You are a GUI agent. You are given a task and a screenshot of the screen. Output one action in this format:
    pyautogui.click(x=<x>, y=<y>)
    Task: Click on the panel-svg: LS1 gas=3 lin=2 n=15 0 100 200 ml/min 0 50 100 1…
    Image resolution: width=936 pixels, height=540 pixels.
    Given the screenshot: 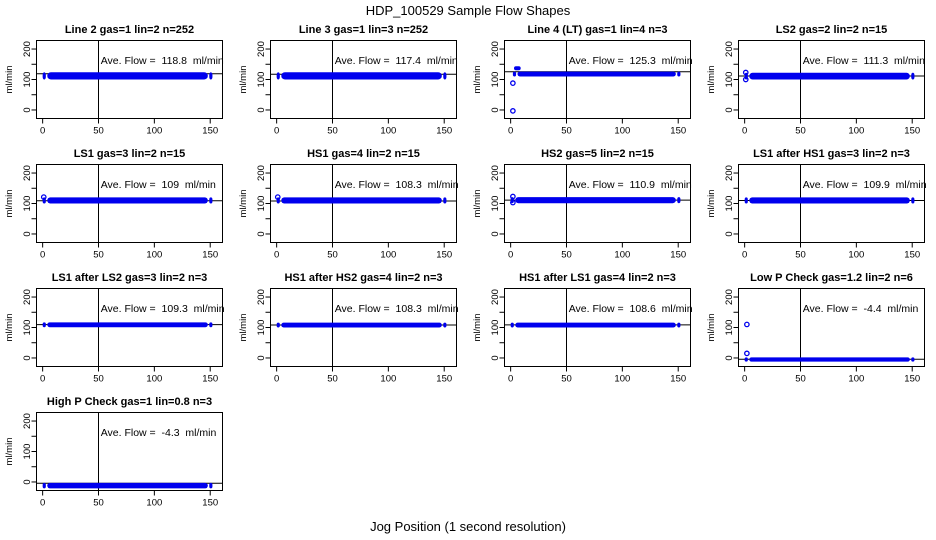 What is the action you would take?
    pyautogui.click(x=113, y=204)
    